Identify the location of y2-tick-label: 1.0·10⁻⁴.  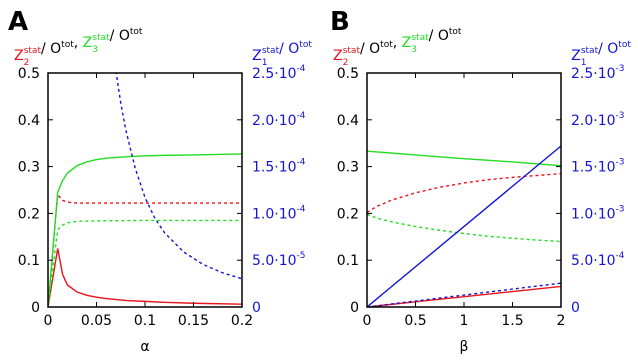
(279, 213).